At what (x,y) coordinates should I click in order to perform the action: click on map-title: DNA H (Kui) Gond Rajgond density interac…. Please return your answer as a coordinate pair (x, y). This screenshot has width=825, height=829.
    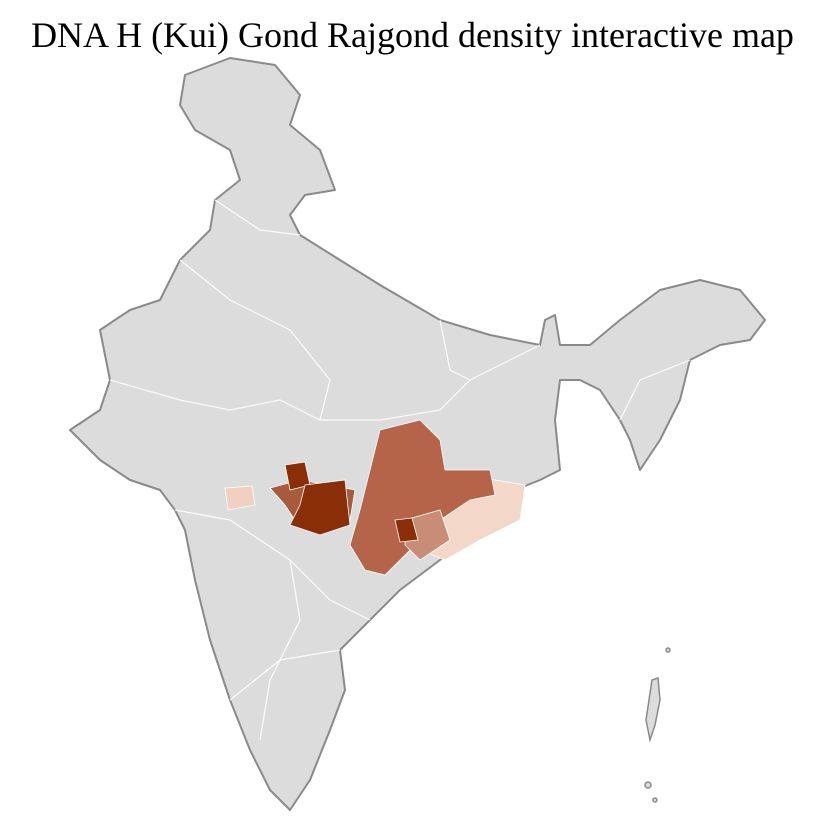
    Looking at the image, I should click on (412, 35).